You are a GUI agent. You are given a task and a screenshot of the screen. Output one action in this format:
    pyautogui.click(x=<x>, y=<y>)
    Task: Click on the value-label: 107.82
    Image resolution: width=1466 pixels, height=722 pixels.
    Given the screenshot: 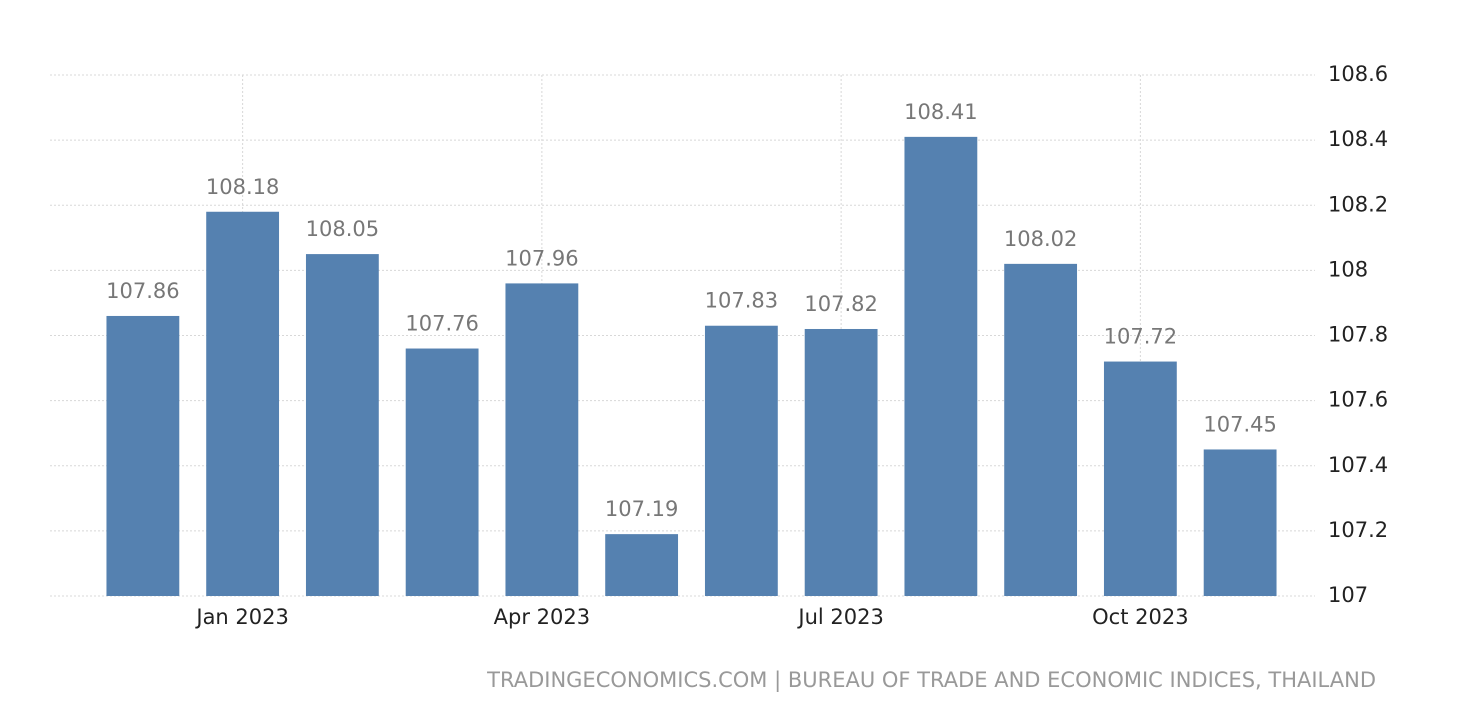 What is the action you would take?
    pyautogui.click(x=840, y=304)
    